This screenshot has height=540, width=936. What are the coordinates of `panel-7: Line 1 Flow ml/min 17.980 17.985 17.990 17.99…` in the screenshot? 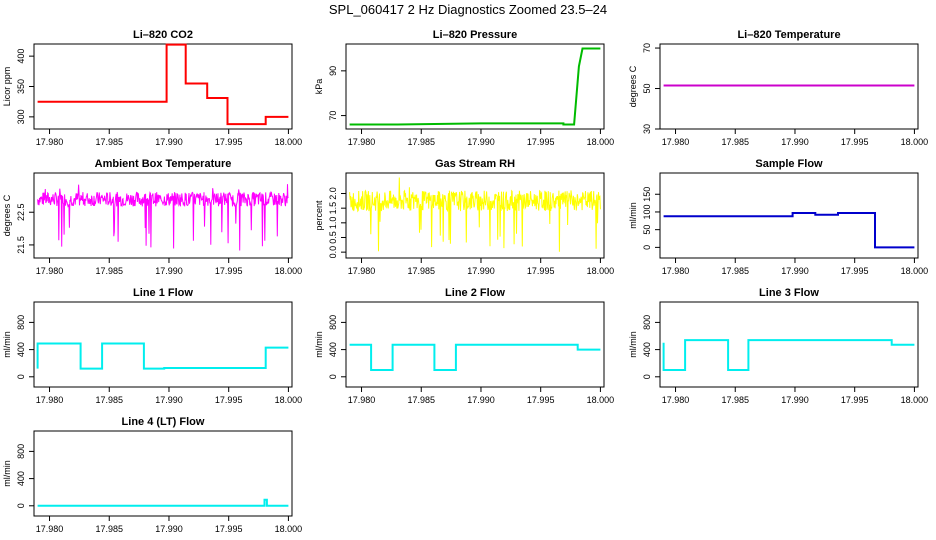 It's located at (152, 346).